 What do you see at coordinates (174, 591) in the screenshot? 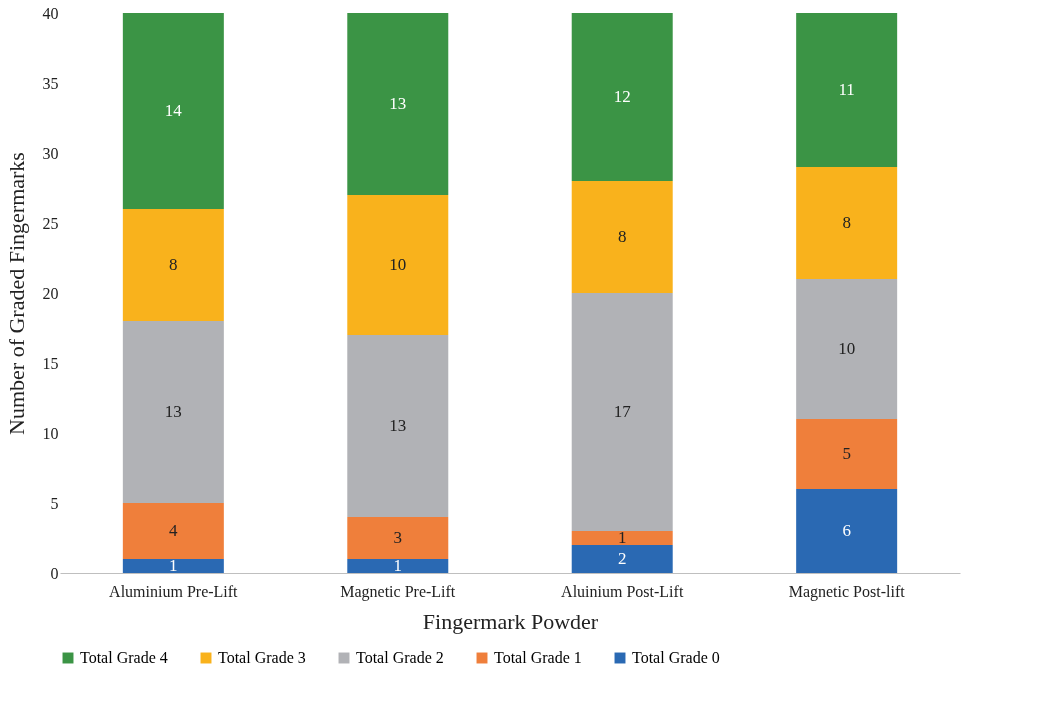
I see `x-tick-label: Aluminium Pre-Lift` at bounding box center [174, 591].